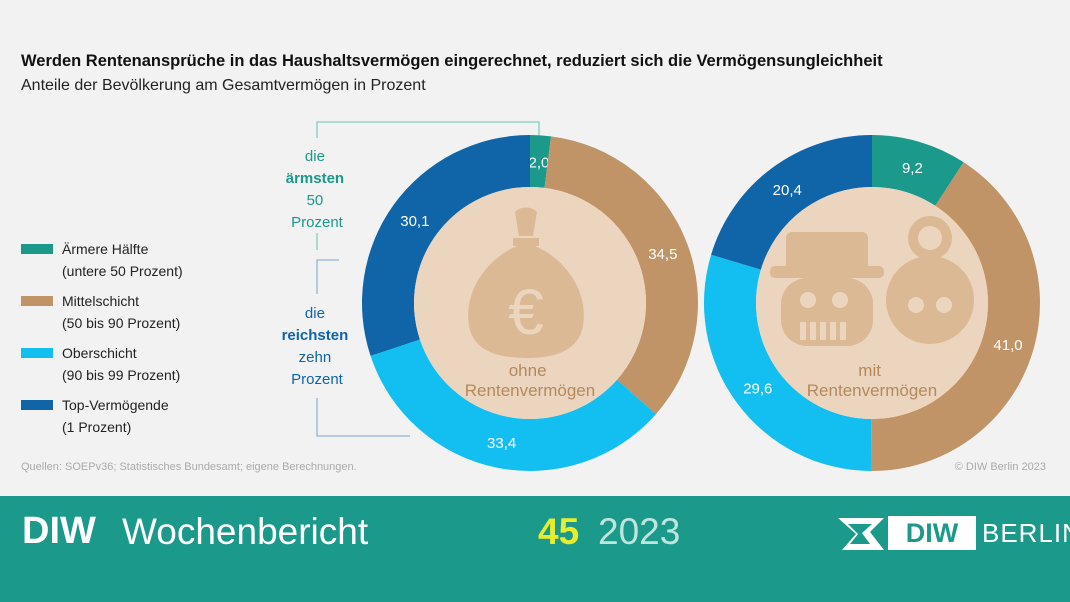 The image size is (1070, 602). What do you see at coordinates (37, 249) in the screenshot?
I see `legend-swatch-poorest` at bounding box center [37, 249].